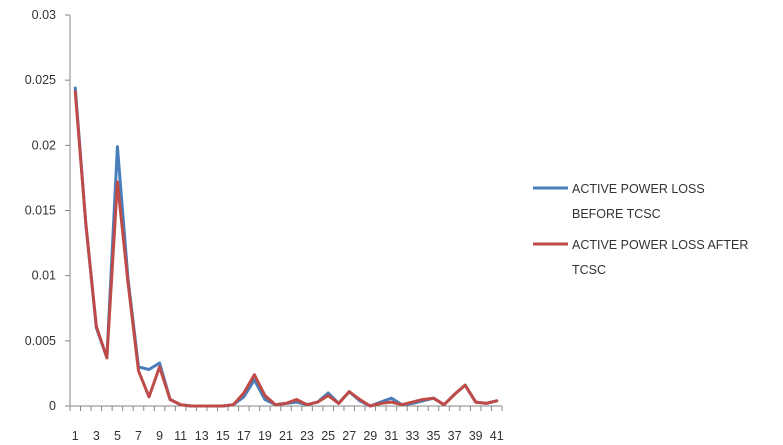 This screenshot has width=783, height=445. What do you see at coordinates (44, 145) in the screenshot?
I see `y-tick-label: 0.02` at bounding box center [44, 145].